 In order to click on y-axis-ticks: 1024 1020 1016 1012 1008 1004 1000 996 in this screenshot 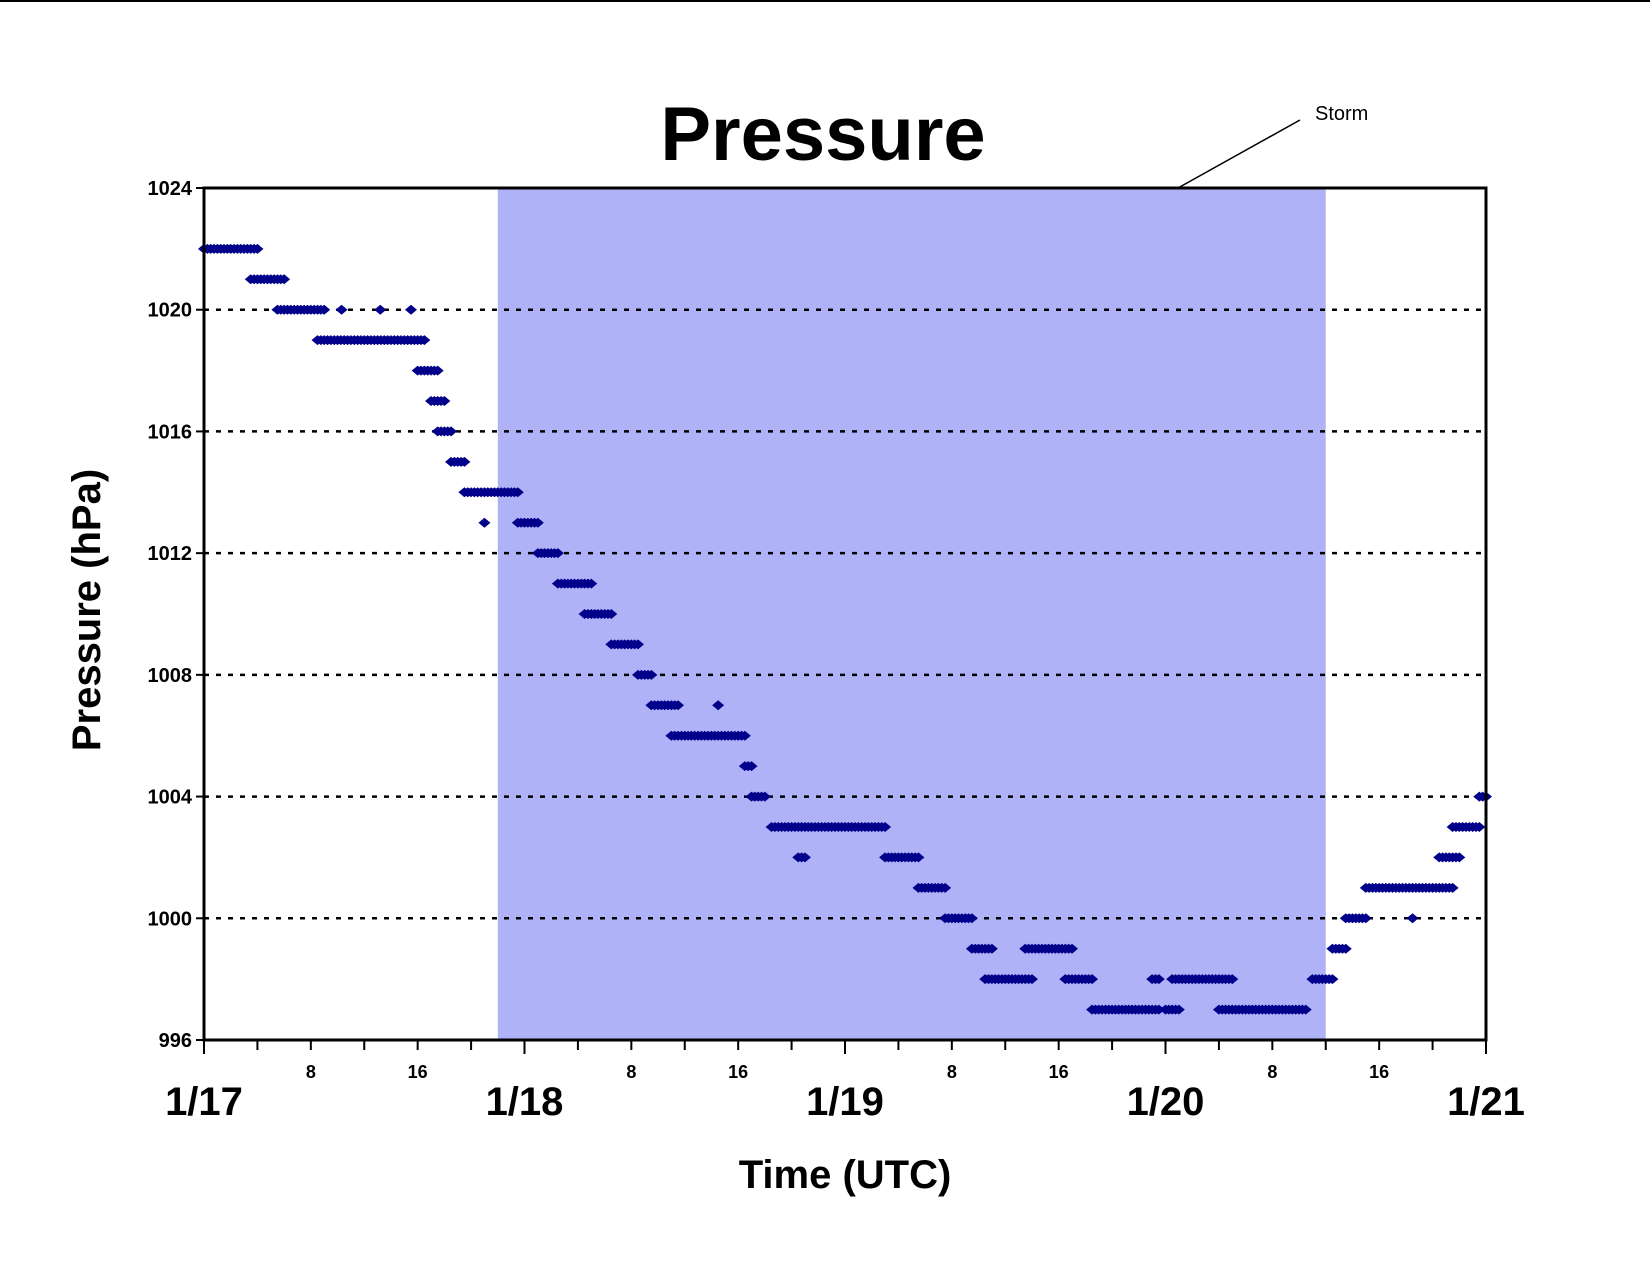, I will do `click(176, 615)`.